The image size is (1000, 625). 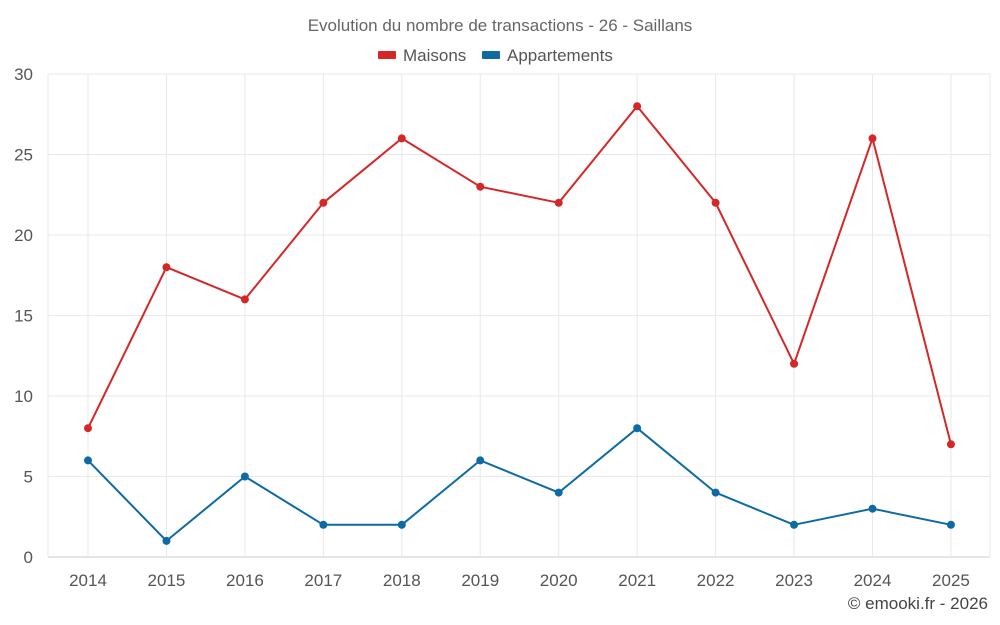 I want to click on x-tick-label: 2023, so click(x=794, y=580).